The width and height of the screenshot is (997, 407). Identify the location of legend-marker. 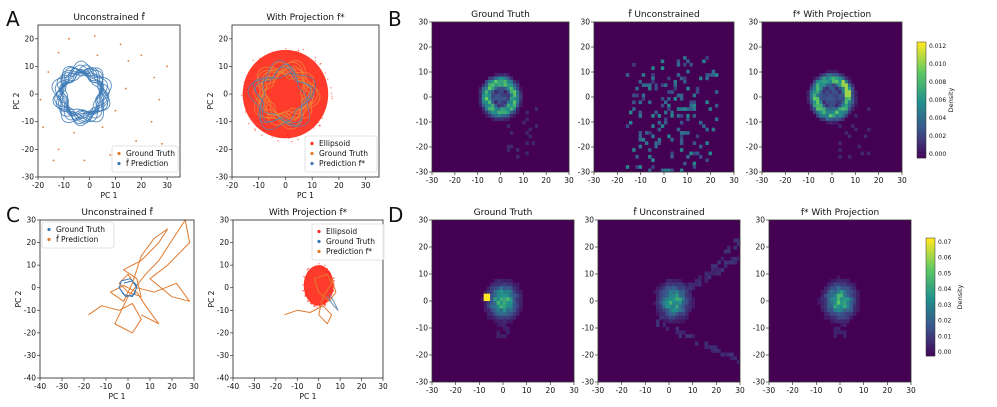
(119, 153).